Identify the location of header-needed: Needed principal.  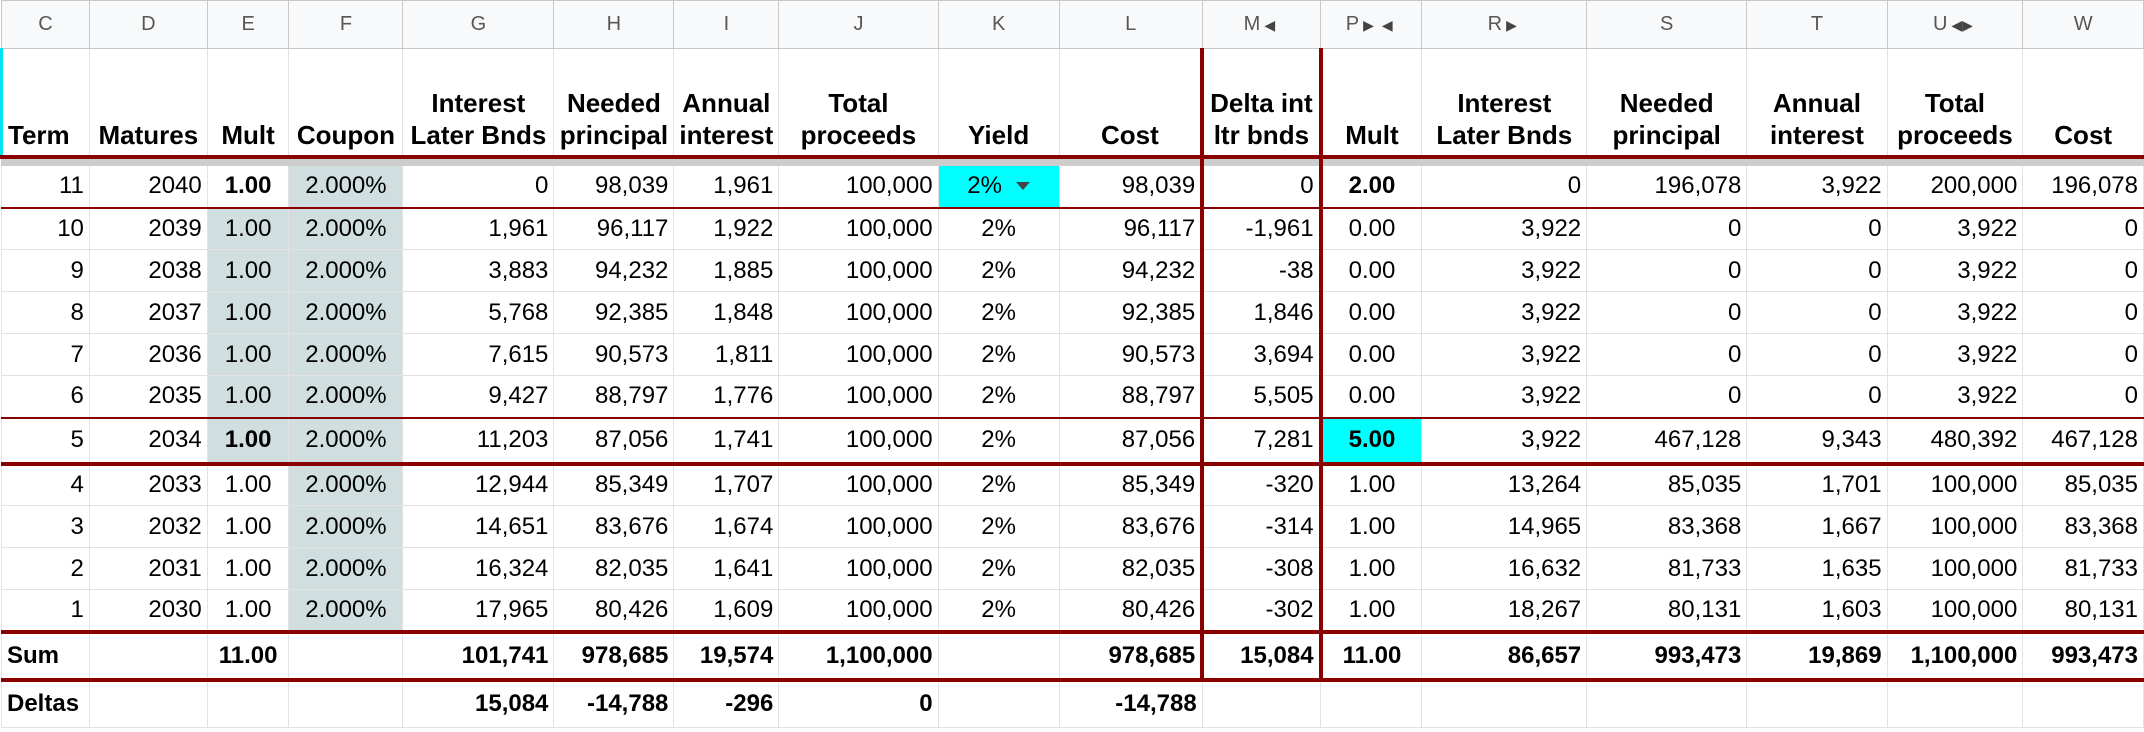
(614, 103).